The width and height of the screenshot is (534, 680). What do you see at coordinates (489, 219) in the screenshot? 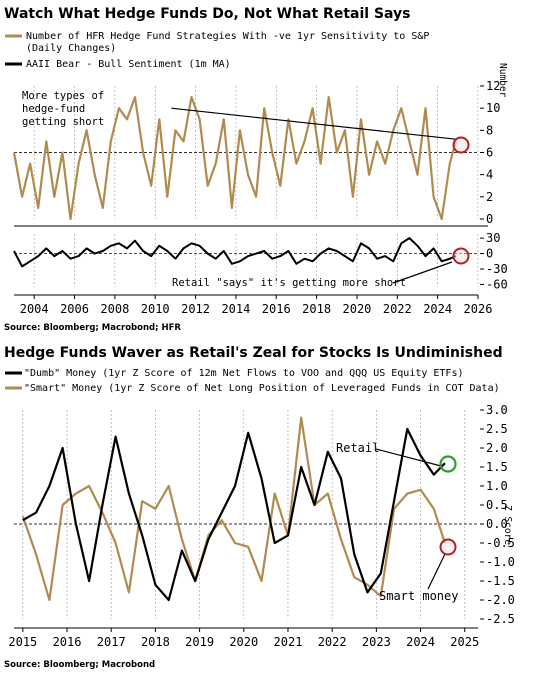
I see `chart1-upper-ytick-label: 0` at bounding box center [489, 219].